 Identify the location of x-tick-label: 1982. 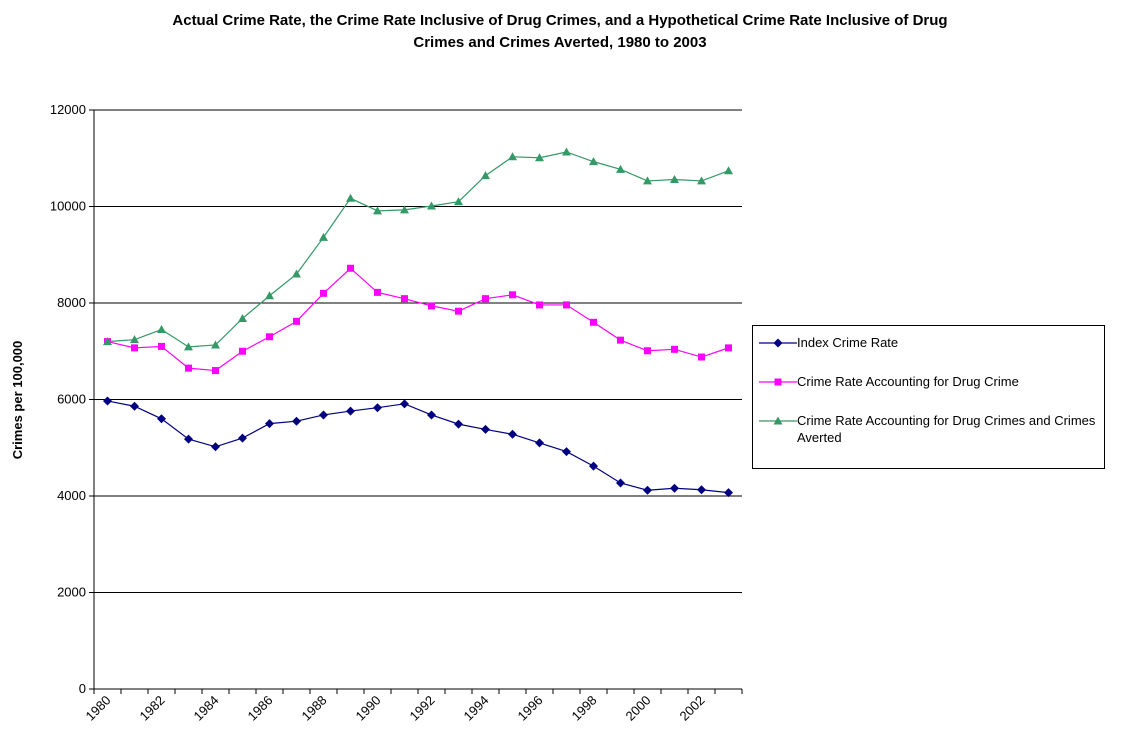
(152, 708).